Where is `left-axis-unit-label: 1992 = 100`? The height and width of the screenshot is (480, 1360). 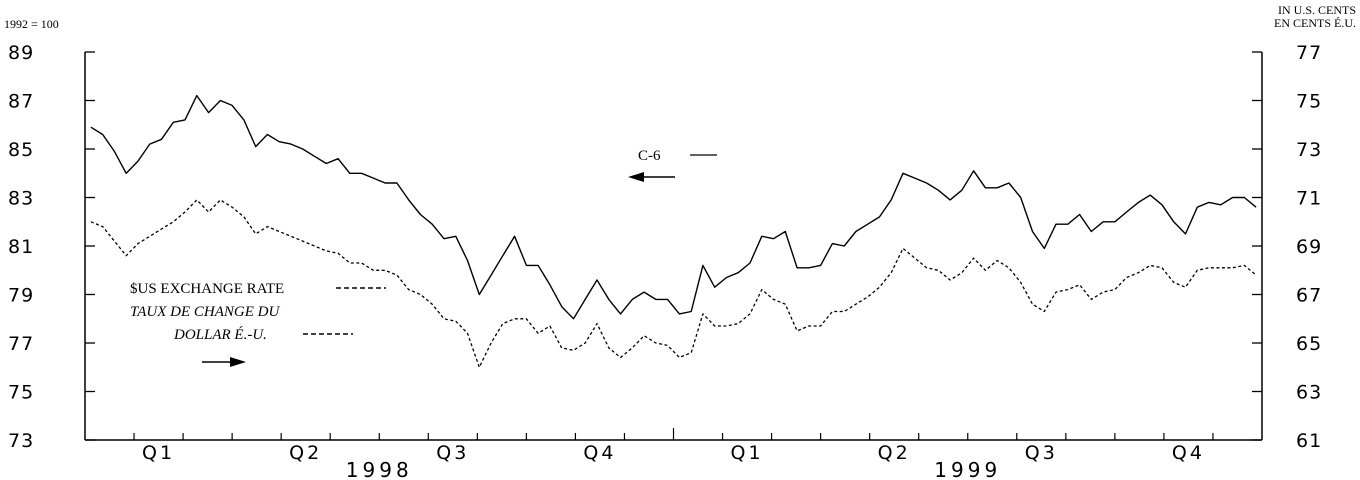
left-axis-unit-label: 1992 = 100 is located at coordinates (31, 24).